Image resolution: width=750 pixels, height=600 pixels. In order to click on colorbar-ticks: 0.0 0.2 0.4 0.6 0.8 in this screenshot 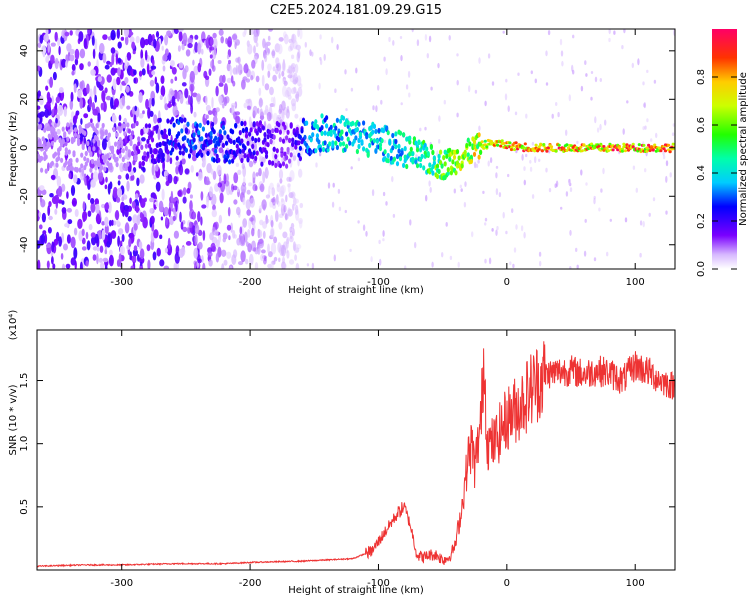, I will do `click(716, 173)`.